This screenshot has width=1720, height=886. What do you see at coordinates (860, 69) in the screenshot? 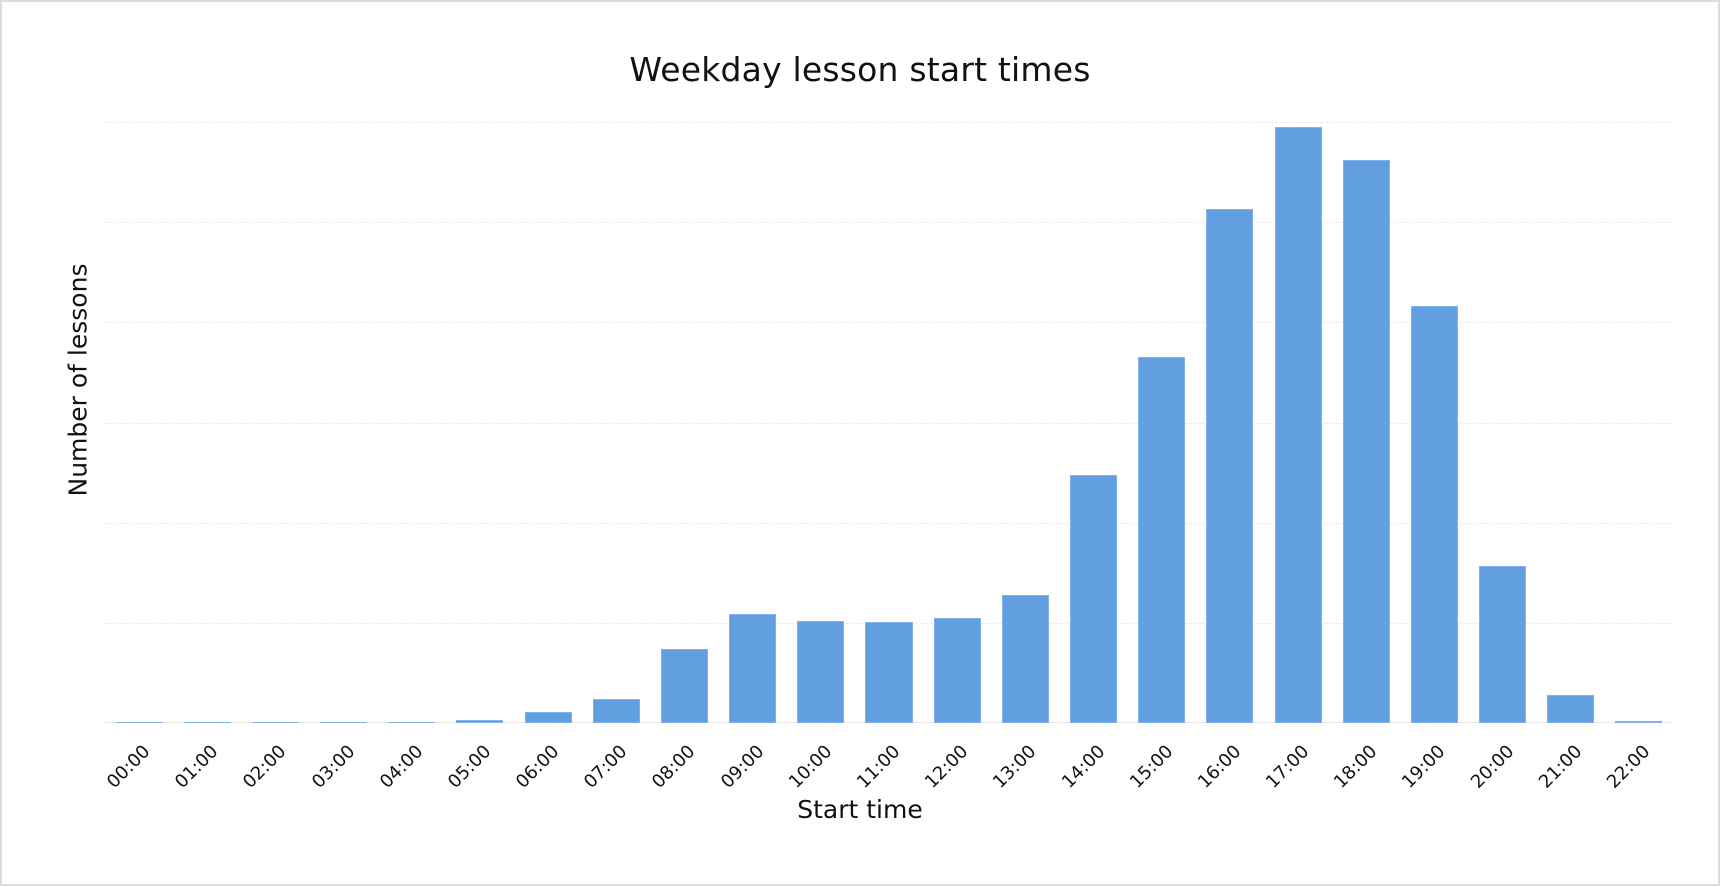
I see `chart-title: Weekday lesson start times` at bounding box center [860, 69].